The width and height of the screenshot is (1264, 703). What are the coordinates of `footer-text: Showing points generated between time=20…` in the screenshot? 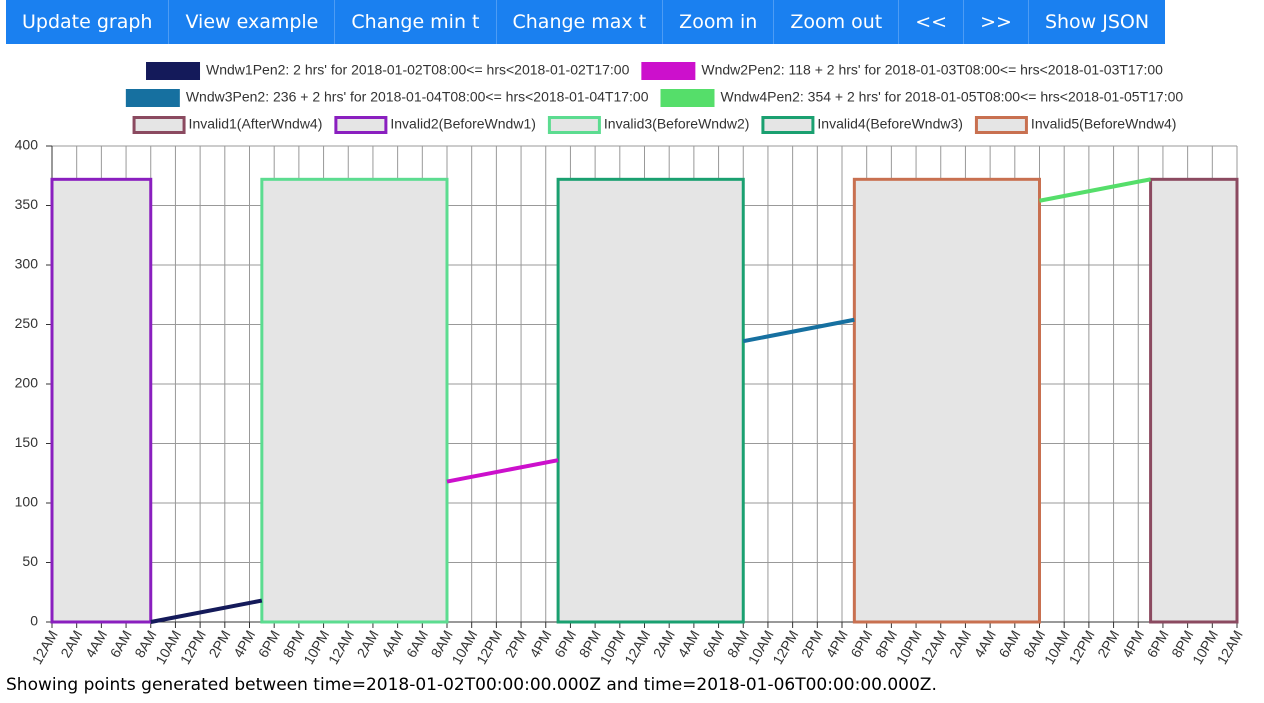 It's located at (471, 685).